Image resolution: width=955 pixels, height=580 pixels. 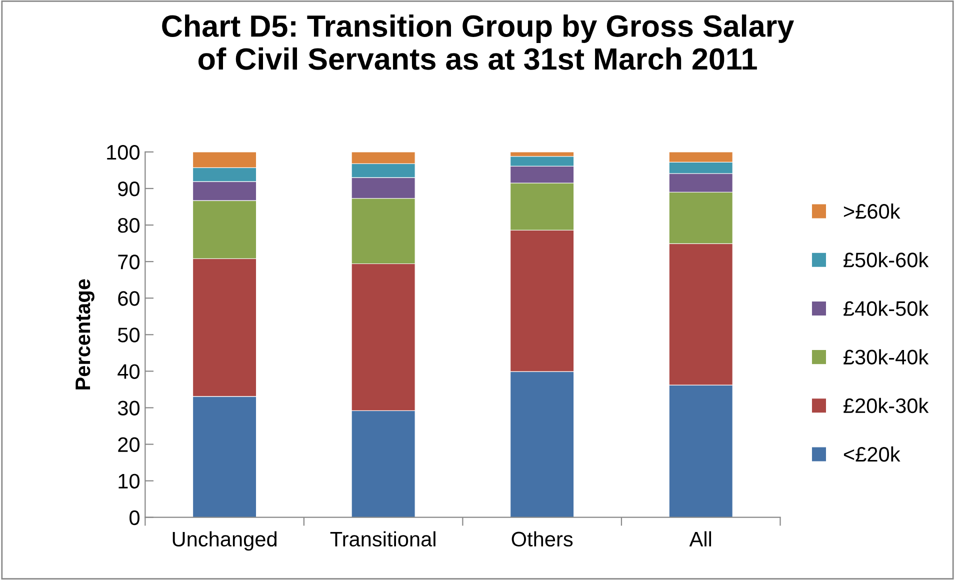 What do you see at coordinates (872, 454) in the screenshot?
I see `legend-label: <£20k` at bounding box center [872, 454].